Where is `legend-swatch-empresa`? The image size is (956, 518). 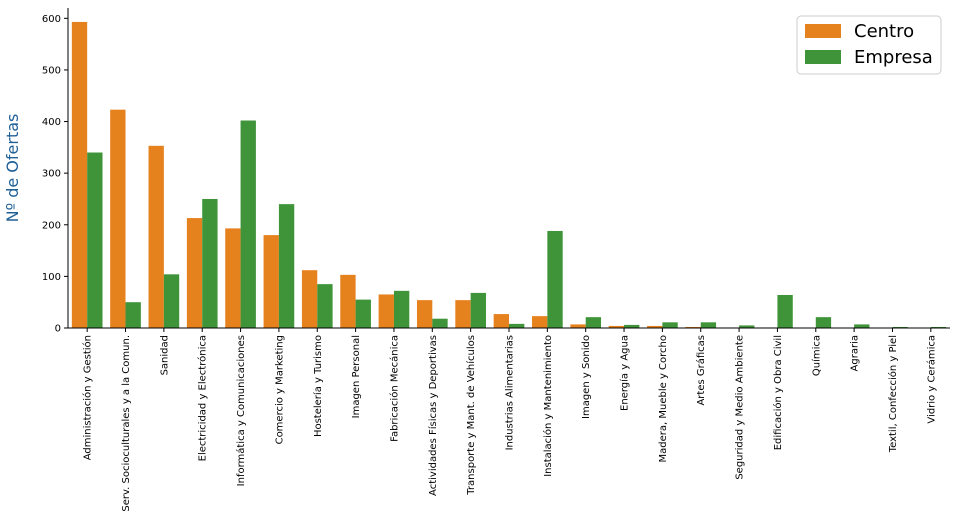 legend-swatch-empresa is located at coordinates (823, 57).